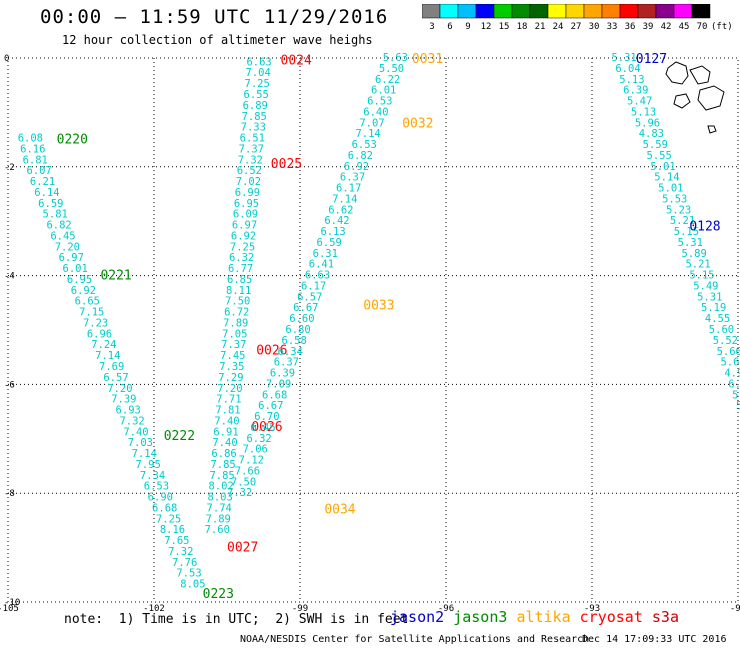  Describe the element at coordinates (176, 541) in the screenshot. I see `wave-height-value: 7.65` at that location.